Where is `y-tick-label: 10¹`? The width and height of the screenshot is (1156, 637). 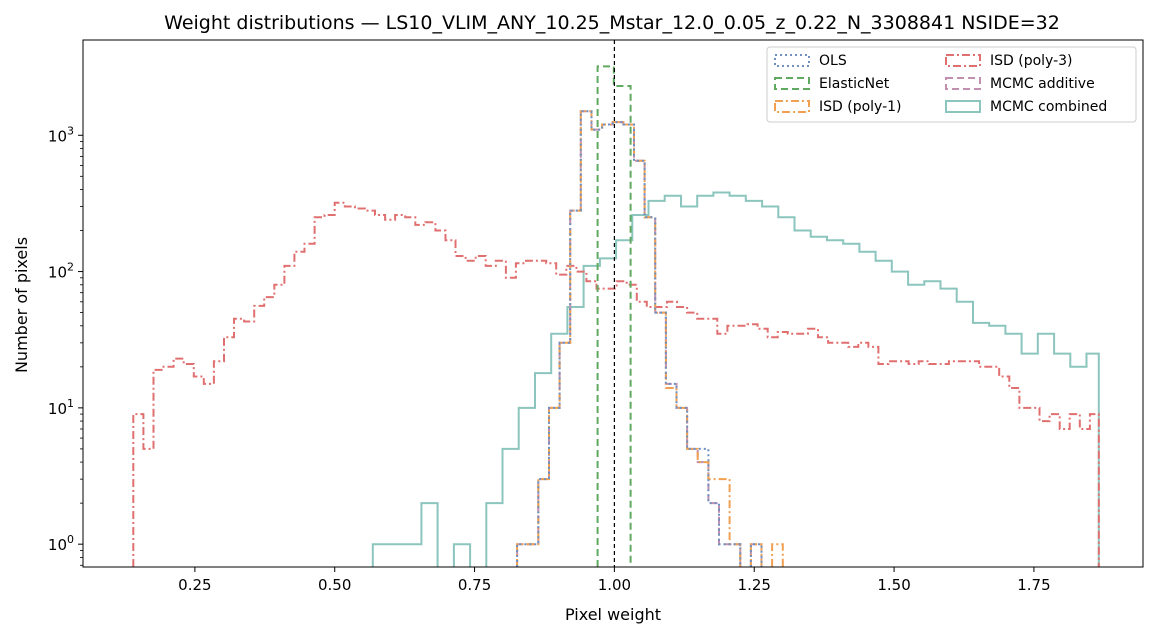 y-tick-label: 10¹ is located at coordinates (61, 407).